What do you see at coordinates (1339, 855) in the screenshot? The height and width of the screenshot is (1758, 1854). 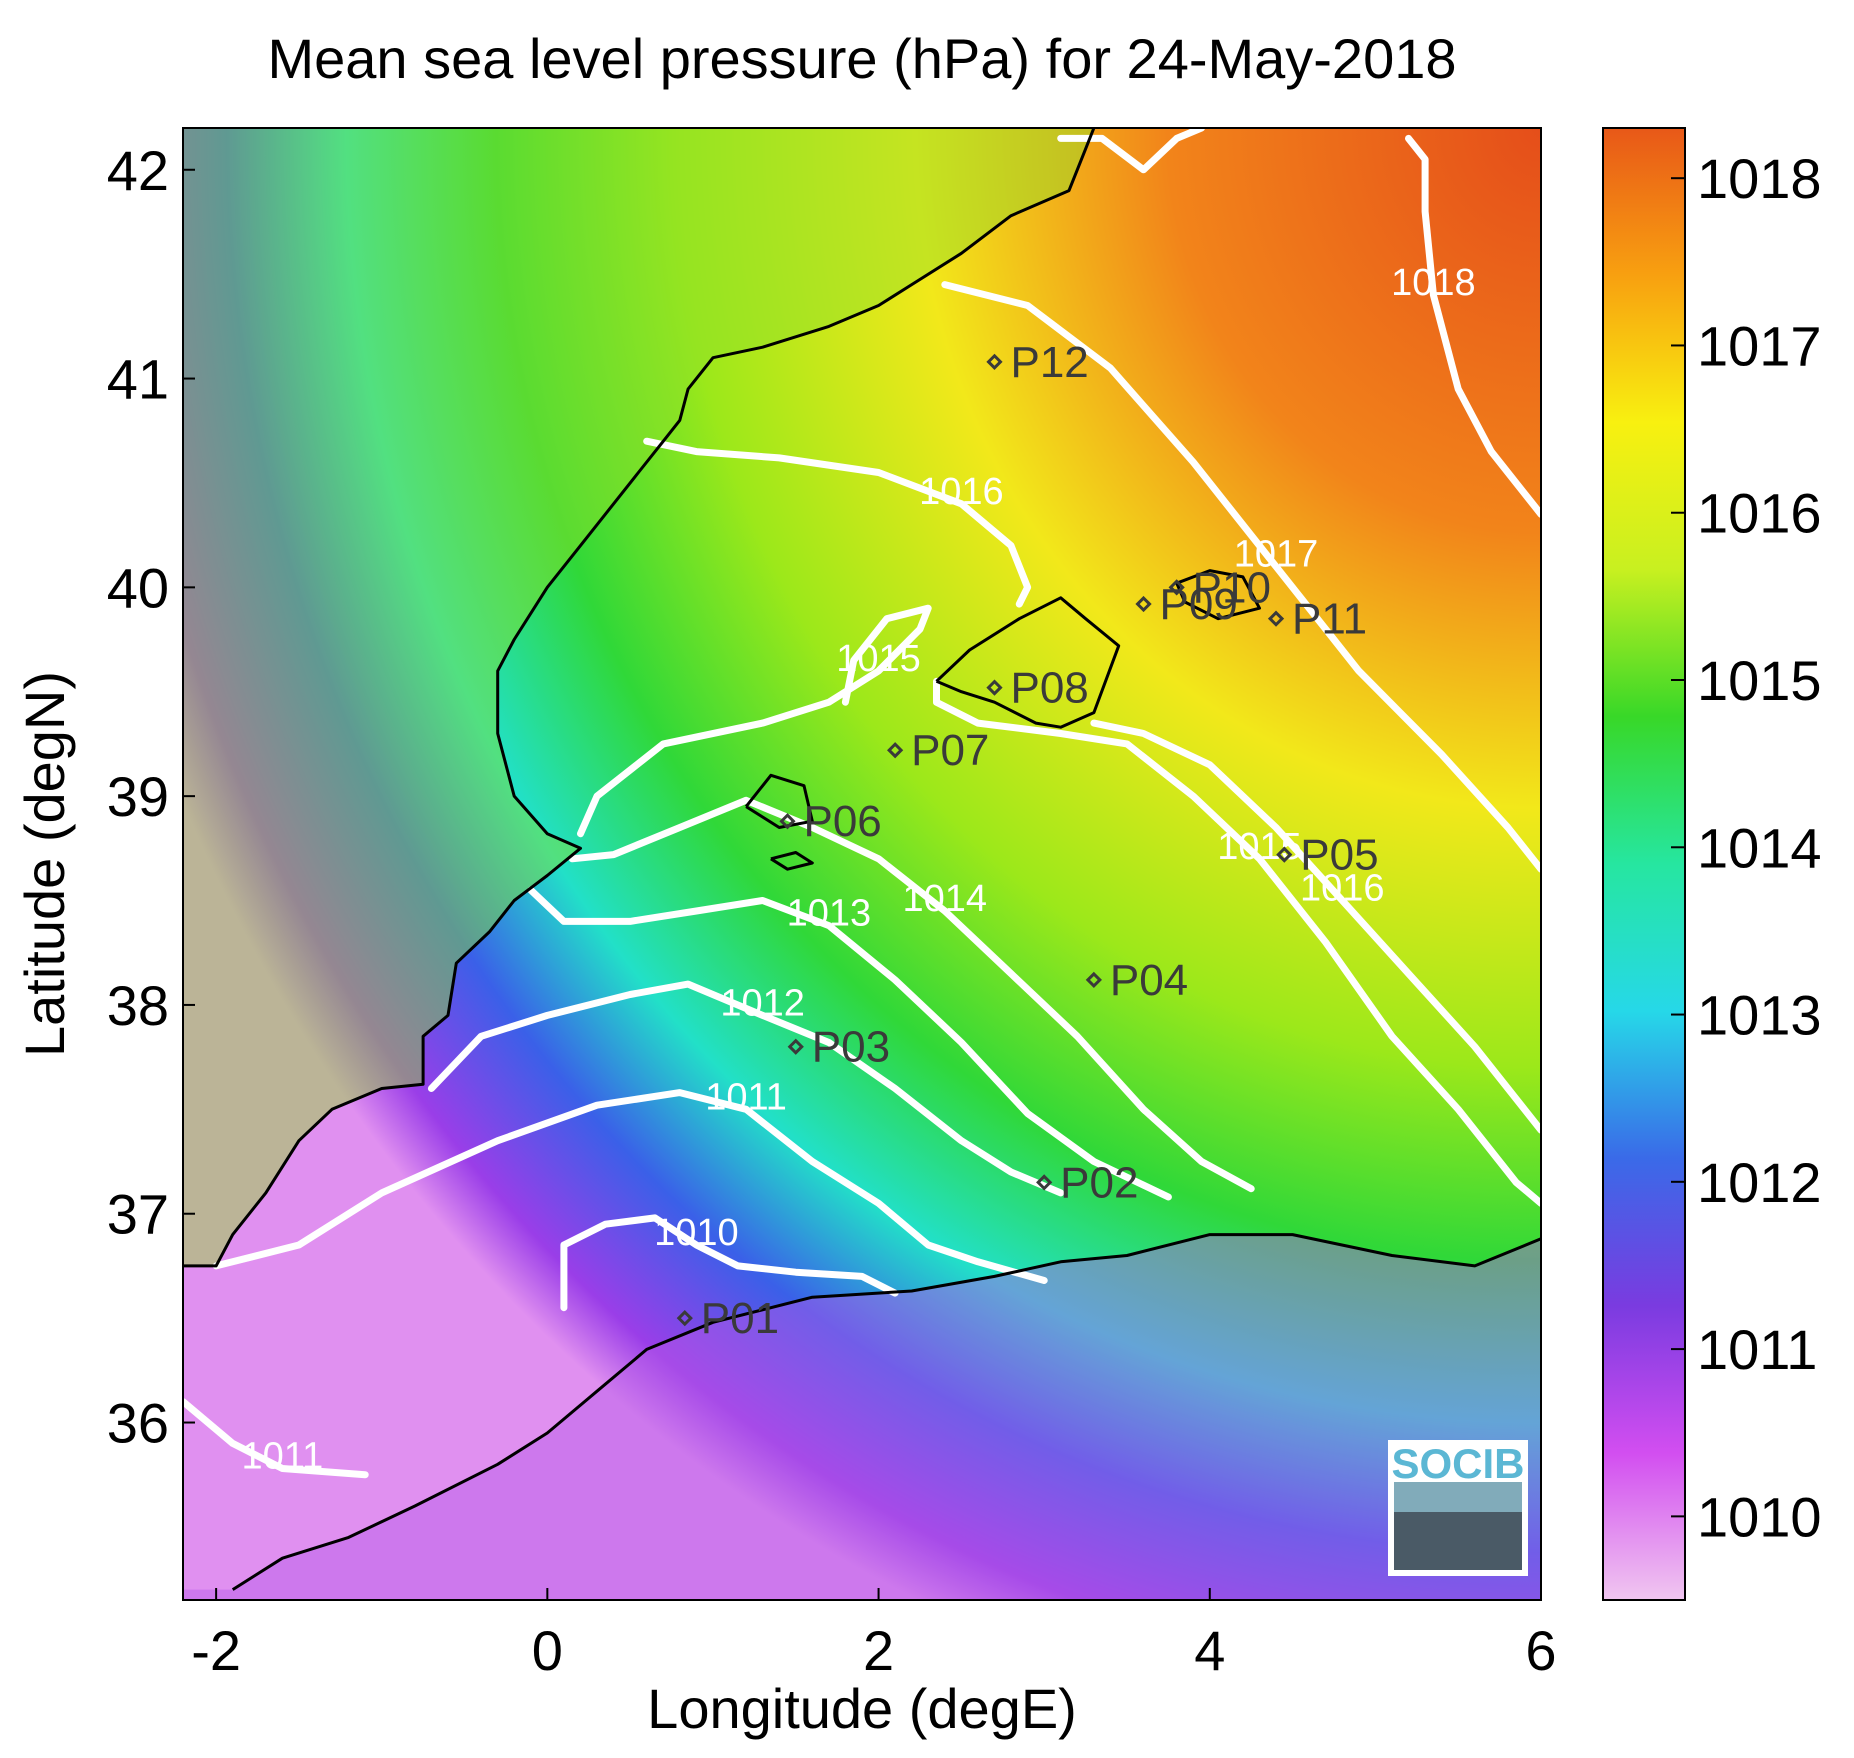 I see `station-label-p05: P05` at bounding box center [1339, 855].